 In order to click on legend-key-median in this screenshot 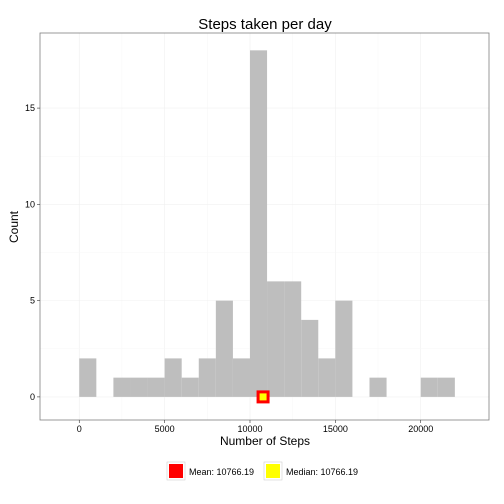, I will do `click(273, 471)`.